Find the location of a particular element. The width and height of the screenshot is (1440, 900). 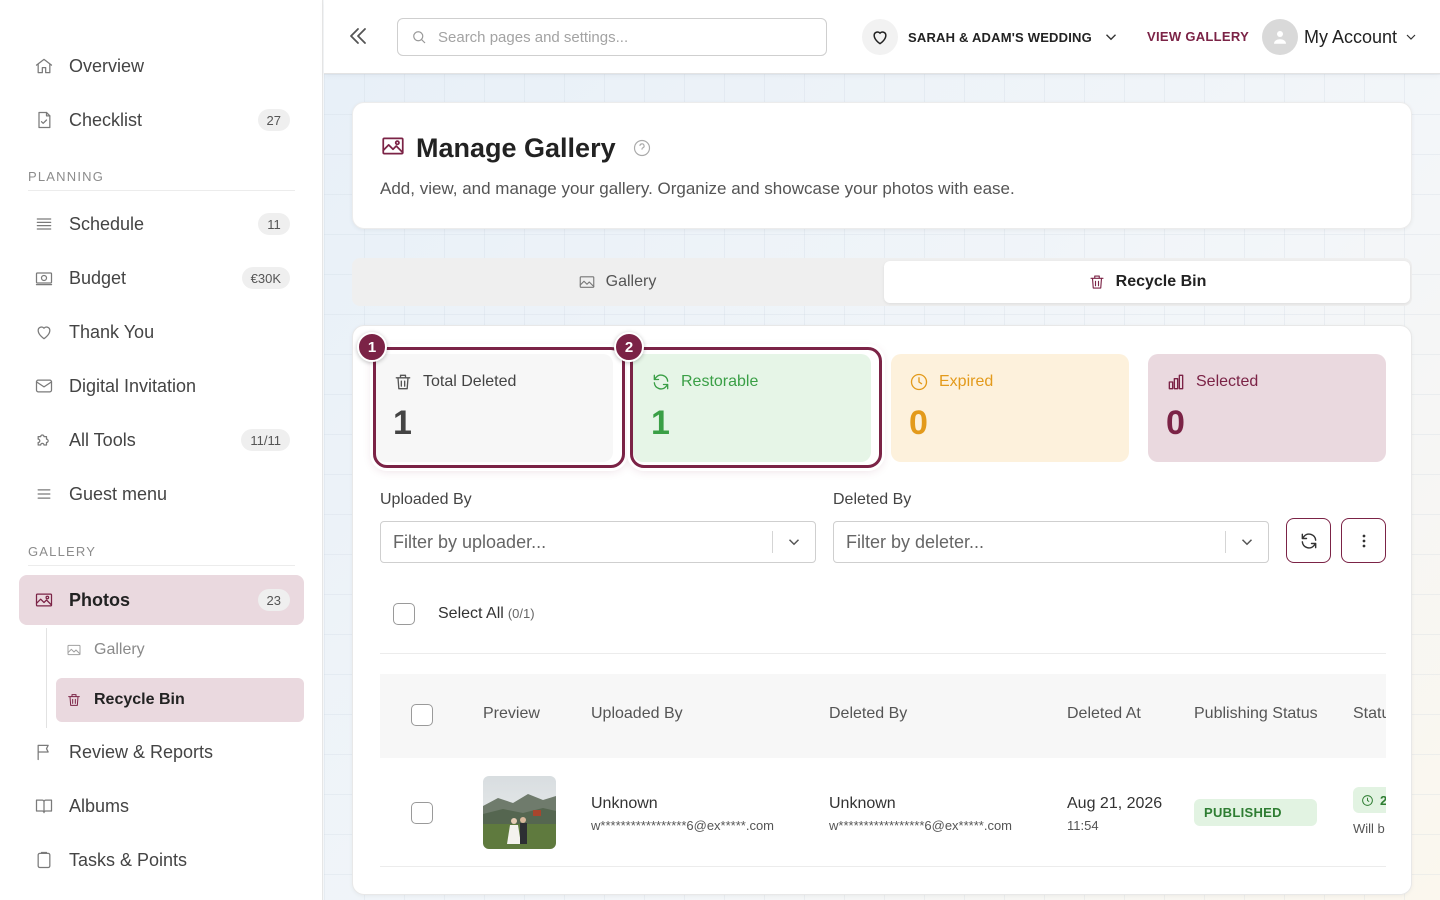

table-header is located at coordinates (883, 716).